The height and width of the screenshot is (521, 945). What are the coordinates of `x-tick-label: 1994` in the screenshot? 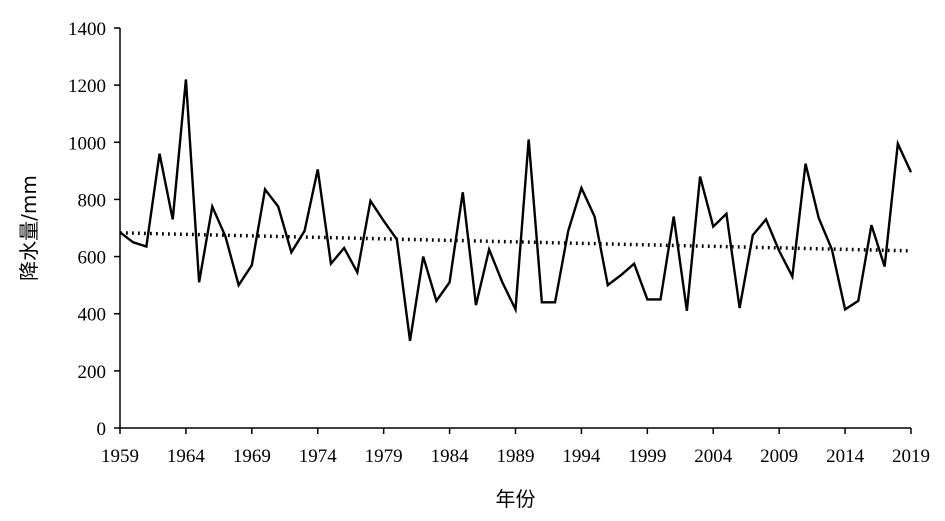 It's located at (581, 456).